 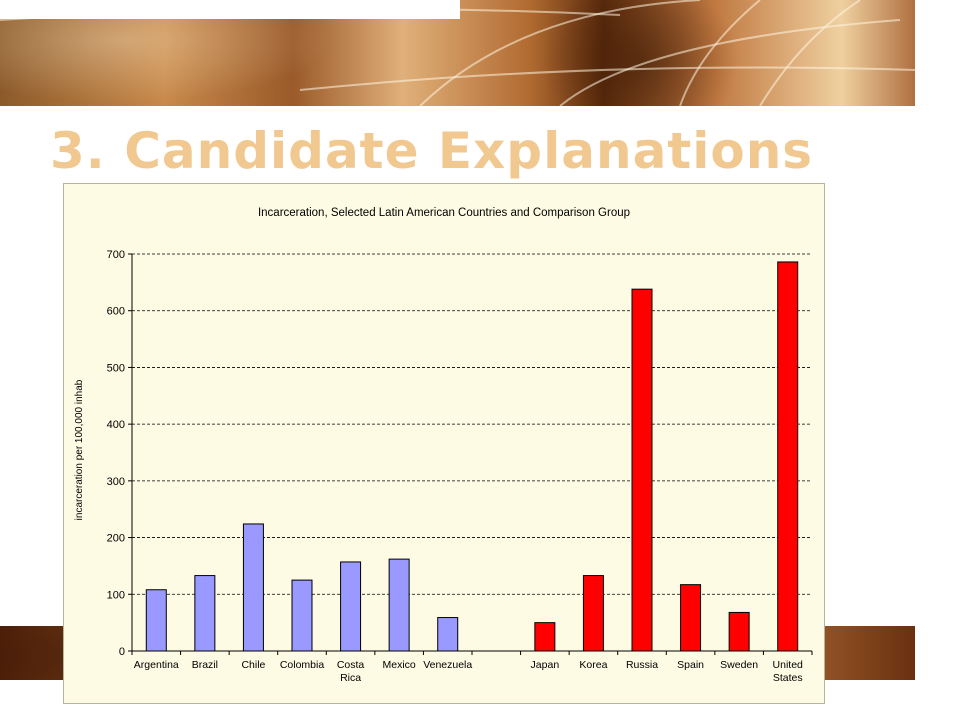 What do you see at coordinates (156, 620) in the screenshot?
I see `bar-argentina` at bounding box center [156, 620].